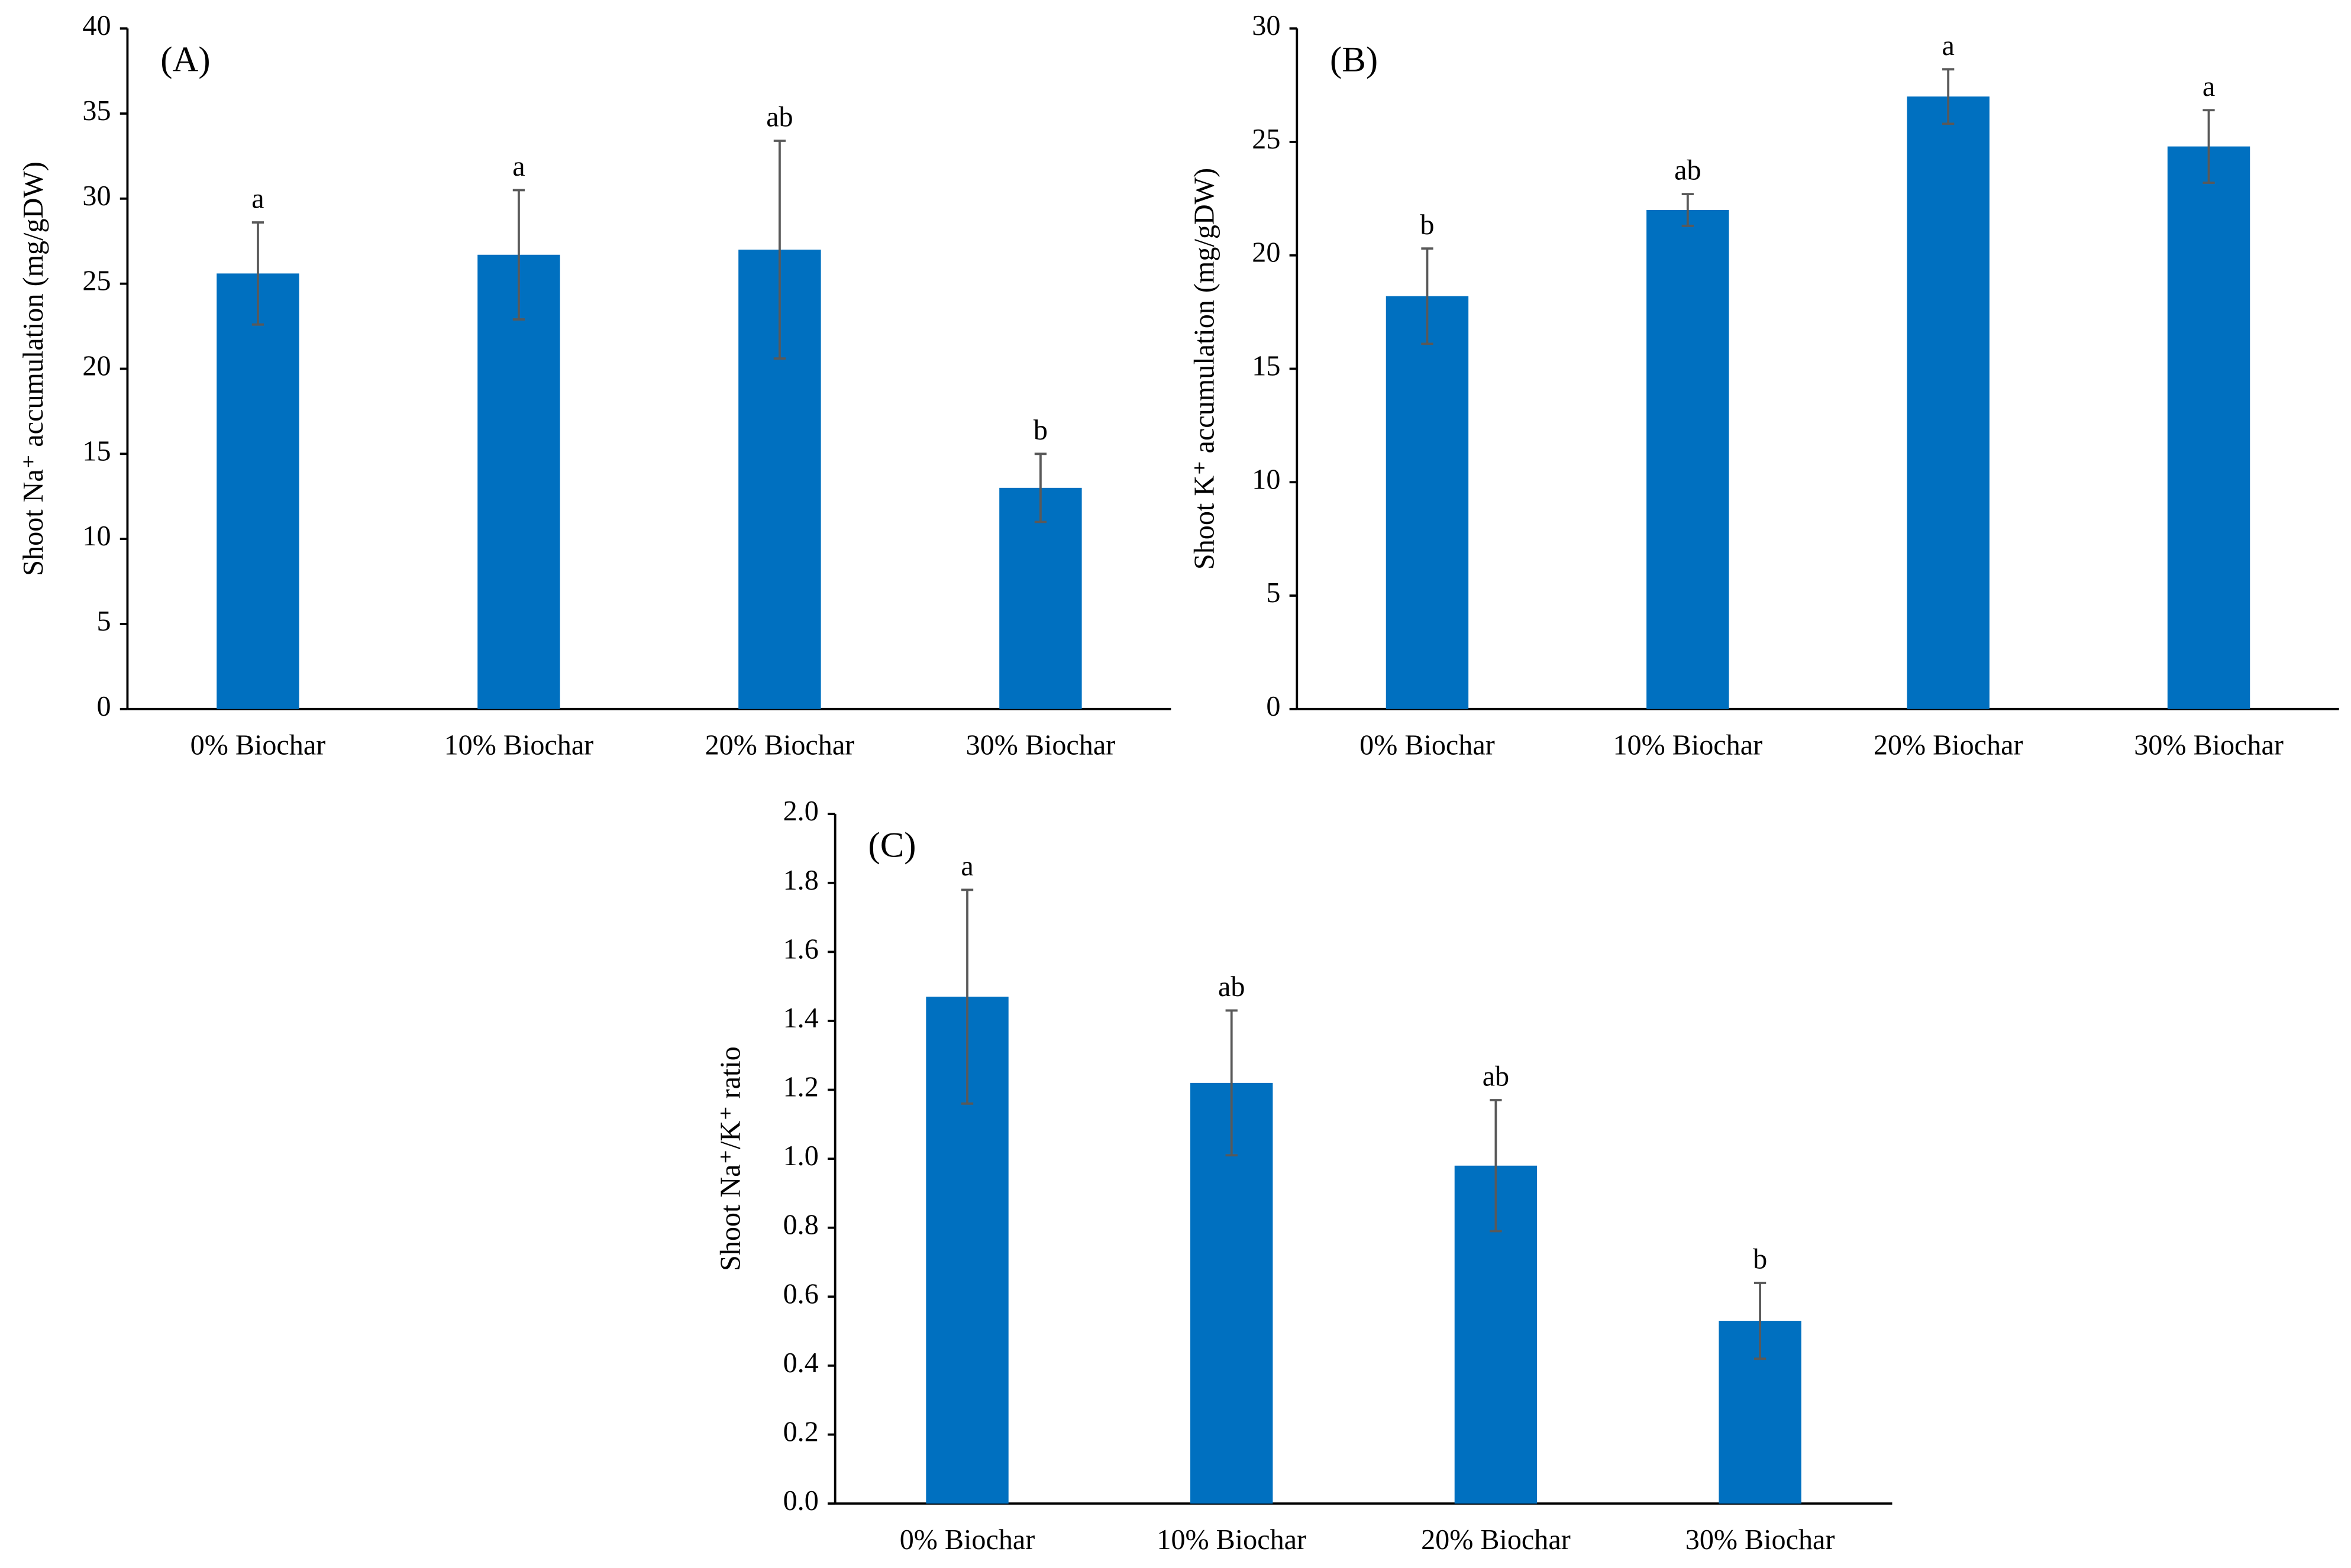  What do you see at coordinates (801, 1431) in the screenshot?
I see `y-tick-label: 0.2` at bounding box center [801, 1431].